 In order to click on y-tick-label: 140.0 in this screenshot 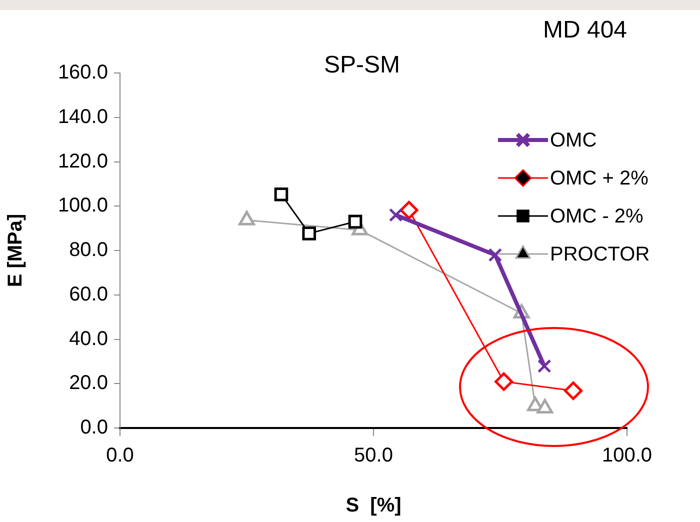, I will do `click(83, 117)`.